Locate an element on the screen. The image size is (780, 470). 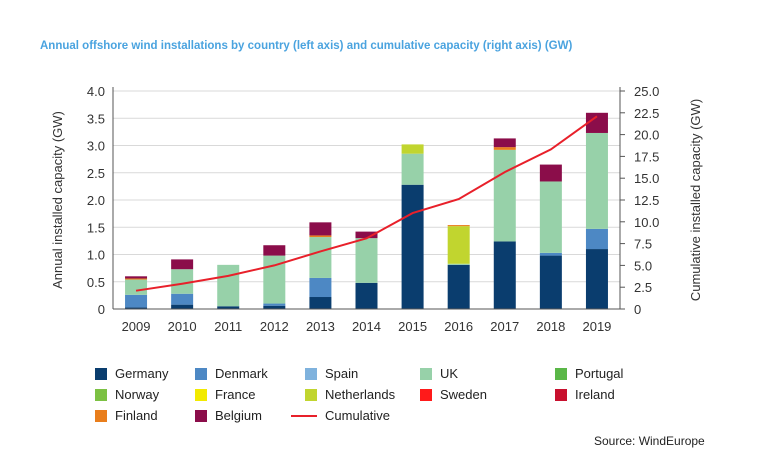
y-tick-label: 0.5 is located at coordinates (96, 282).